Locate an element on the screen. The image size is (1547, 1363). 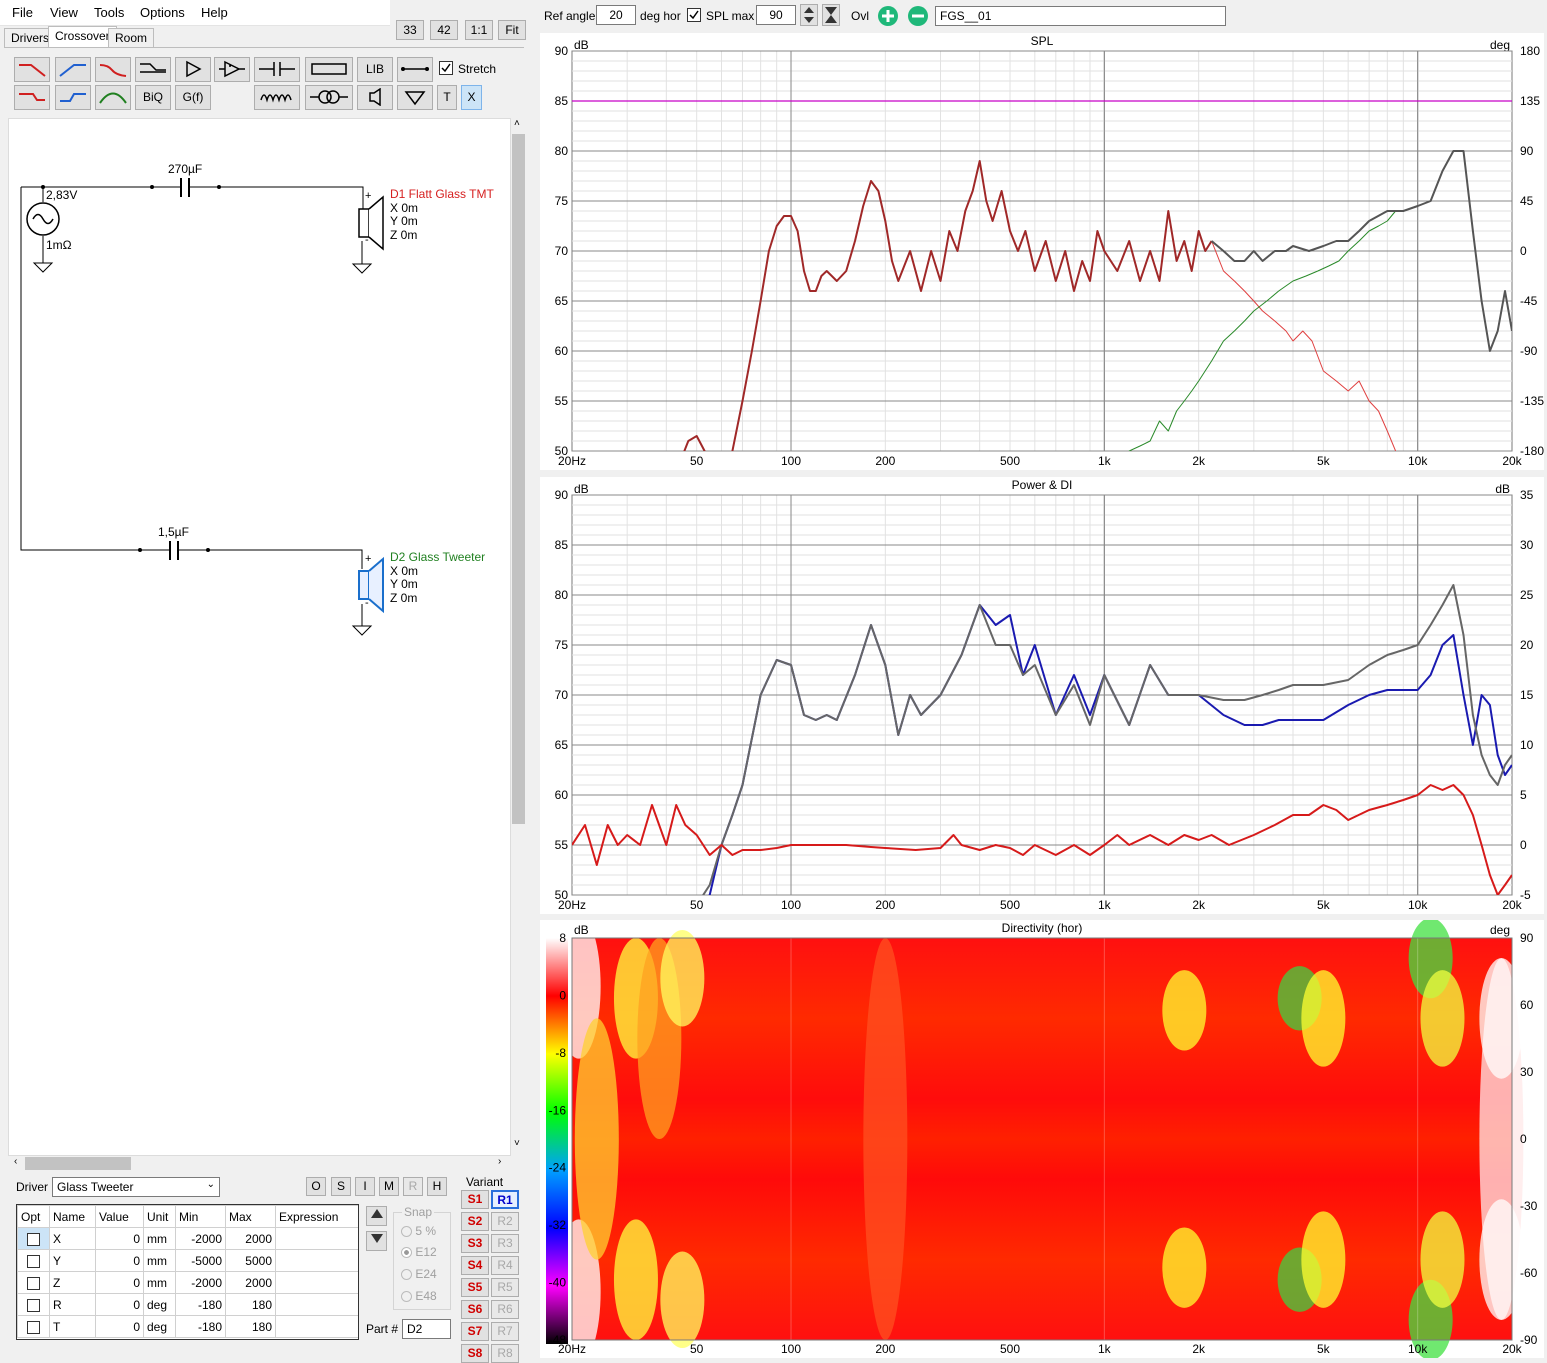
row-max: 5000 is located at coordinates (250, 1260).